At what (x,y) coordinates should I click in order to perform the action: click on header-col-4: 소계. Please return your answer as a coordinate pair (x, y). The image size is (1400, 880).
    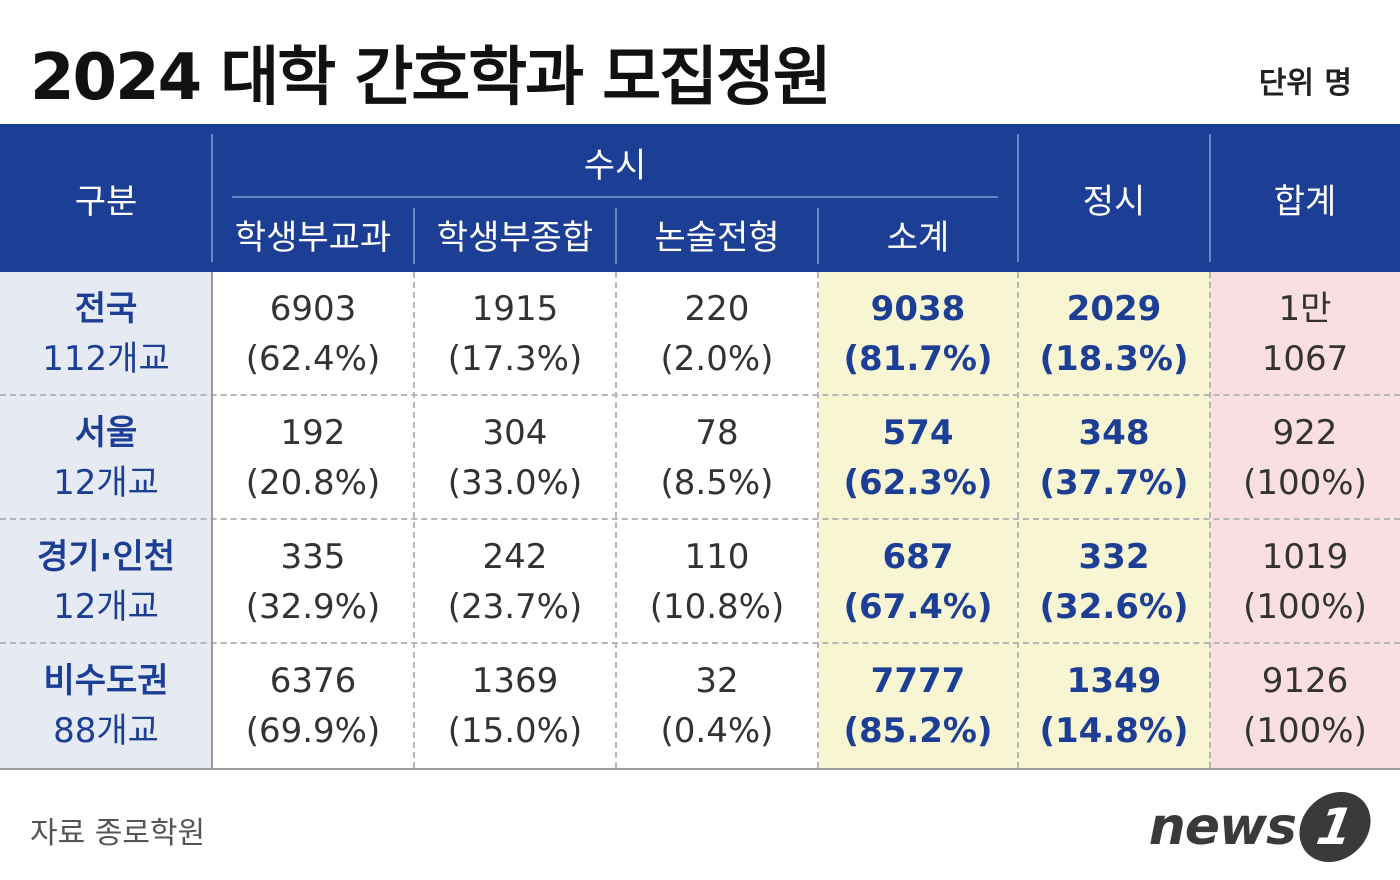
    Looking at the image, I should click on (918, 237).